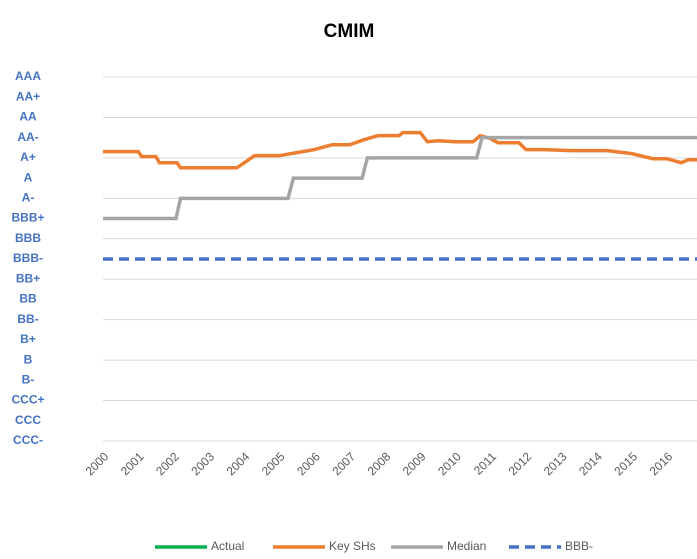 The height and width of the screenshot is (559, 697). What do you see at coordinates (308, 463) in the screenshot?
I see `x-tick-label: 2006` at bounding box center [308, 463].